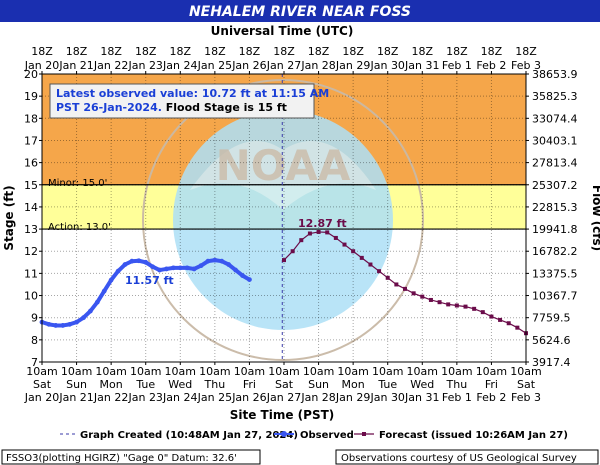 This screenshot has width=600, height=465. What do you see at coordinates (248, 65) in the screenshot?
I see `top-axis-date-label: Jan 26` at bounding box center [248, 65].